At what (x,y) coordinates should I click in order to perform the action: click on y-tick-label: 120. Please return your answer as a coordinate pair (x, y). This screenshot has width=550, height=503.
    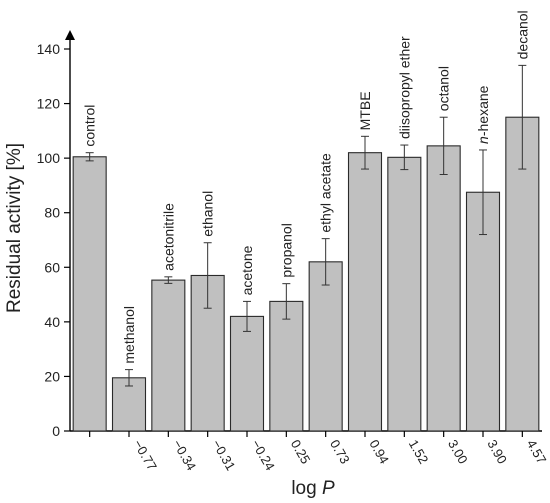
    Looking at the image, I should click on (49, 104).